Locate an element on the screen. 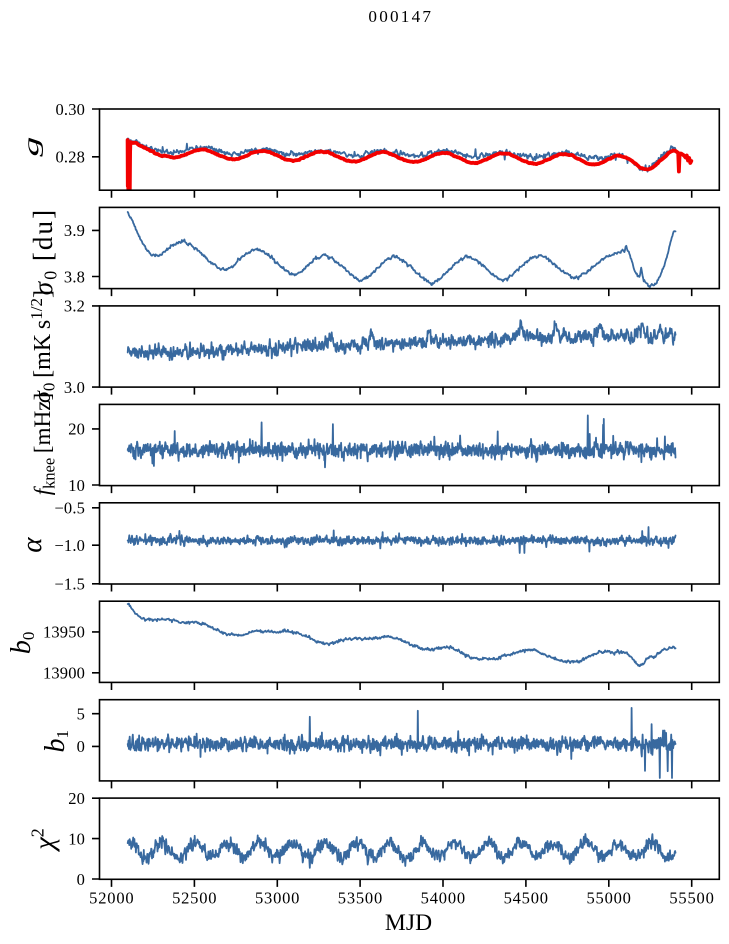 The height and width of the screenshot is (944, 729). svg-text: 3.2 is located at coordinates (74, 306).